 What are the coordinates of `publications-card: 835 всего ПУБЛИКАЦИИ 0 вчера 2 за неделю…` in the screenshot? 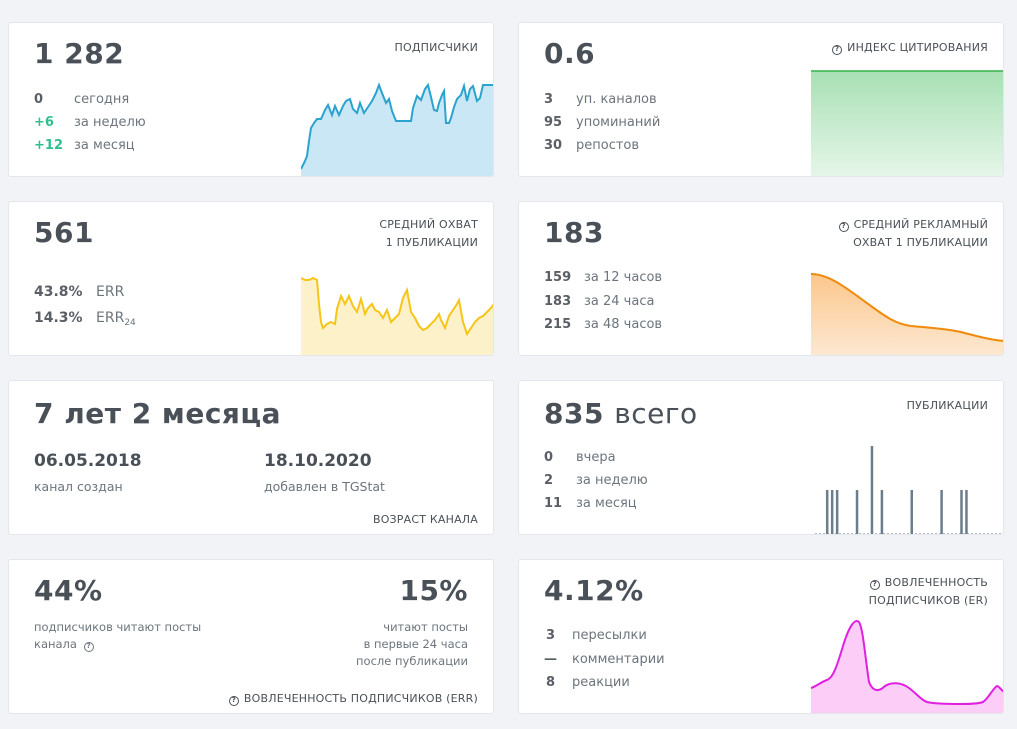 It's located at (761, 457).